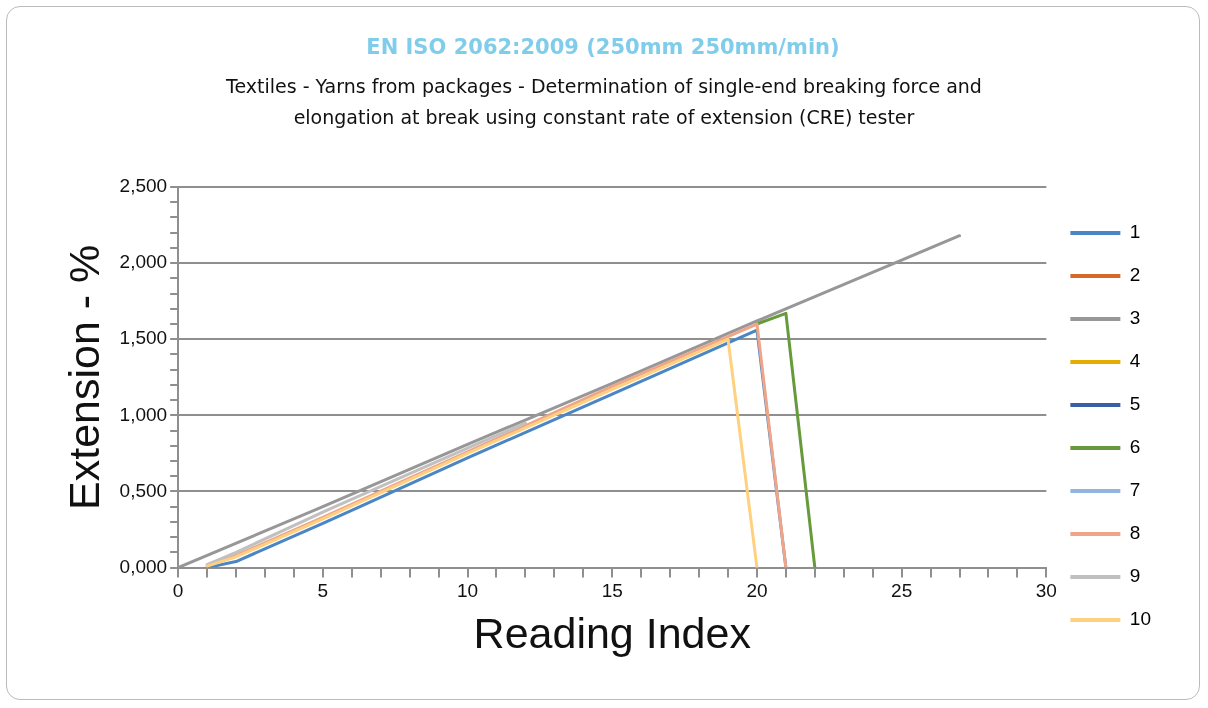 The height and width of the screenshot is (708, 1208). What do you see at coordinates (143, 490) in the screenshot?
I see `y-tick-label: 0,500` at bounding box center [143, 490].